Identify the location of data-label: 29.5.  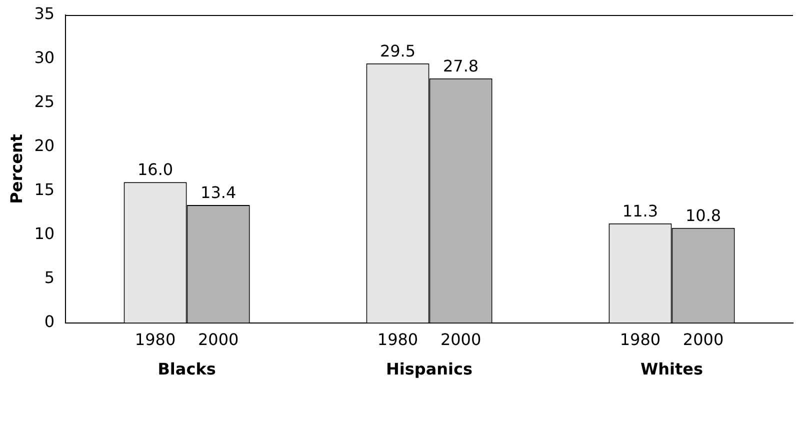
(398, 51).